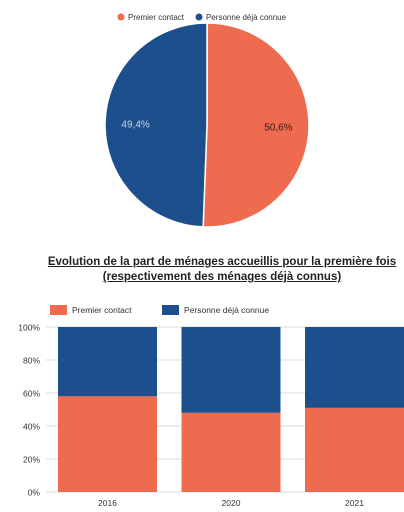  Describe the element at coordinates (246, 17) in the screenshot. I see `pie-legend-label-personne-deja-connue: Personne déjà connue` at that location.